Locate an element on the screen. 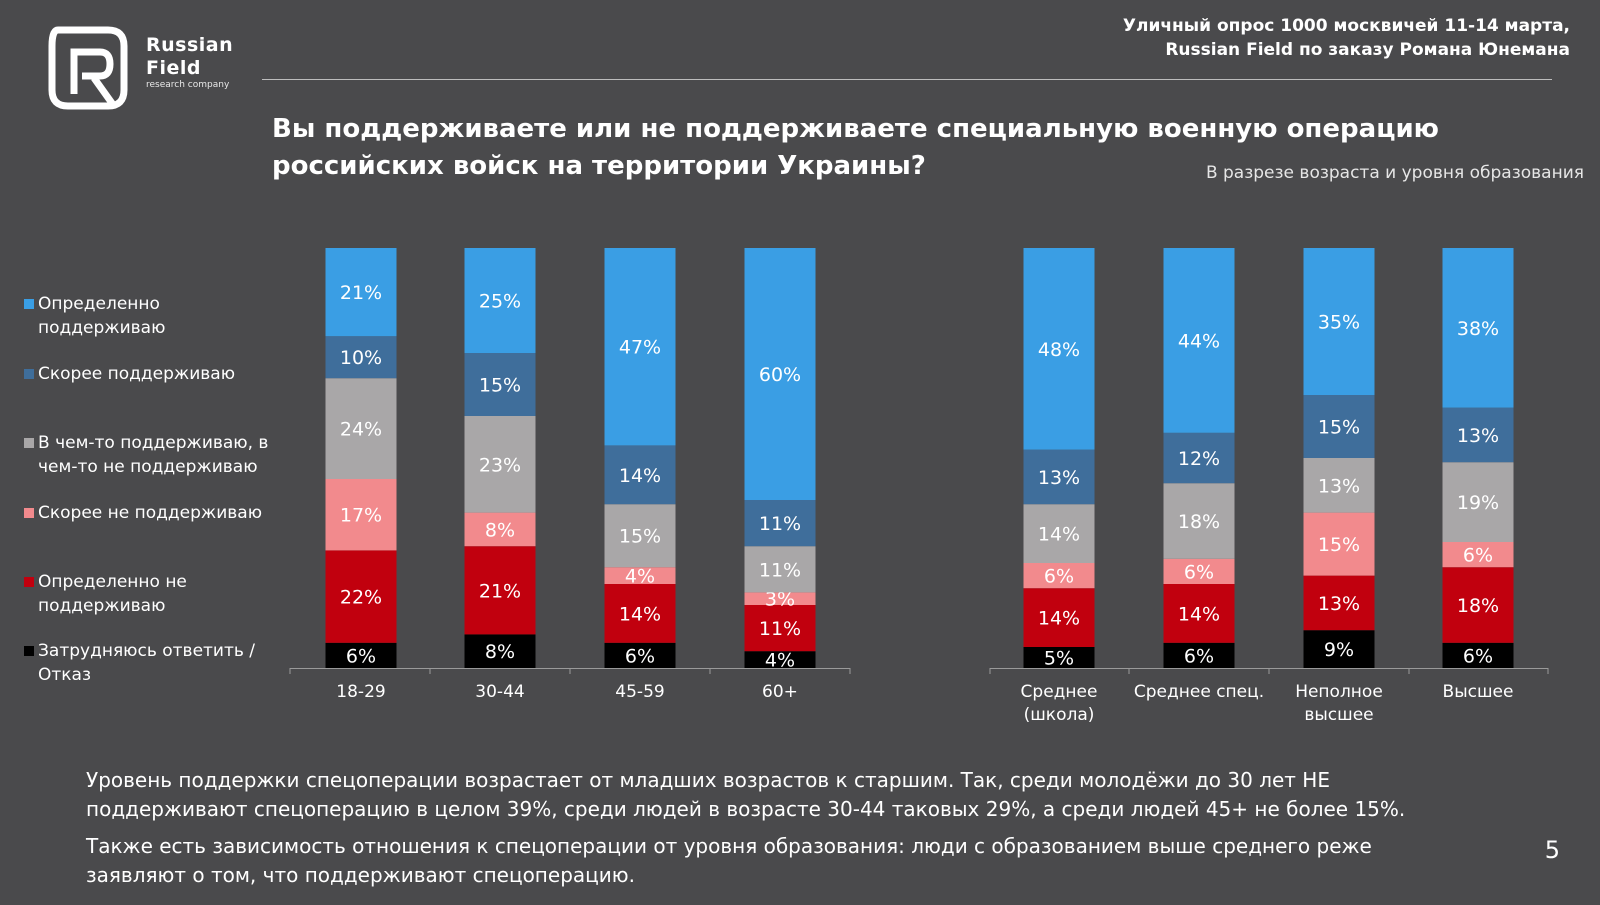 This screenshot has height=905, width=1600. legend-item: Скорее не поддерживаю is located at coordinates (154, 513).